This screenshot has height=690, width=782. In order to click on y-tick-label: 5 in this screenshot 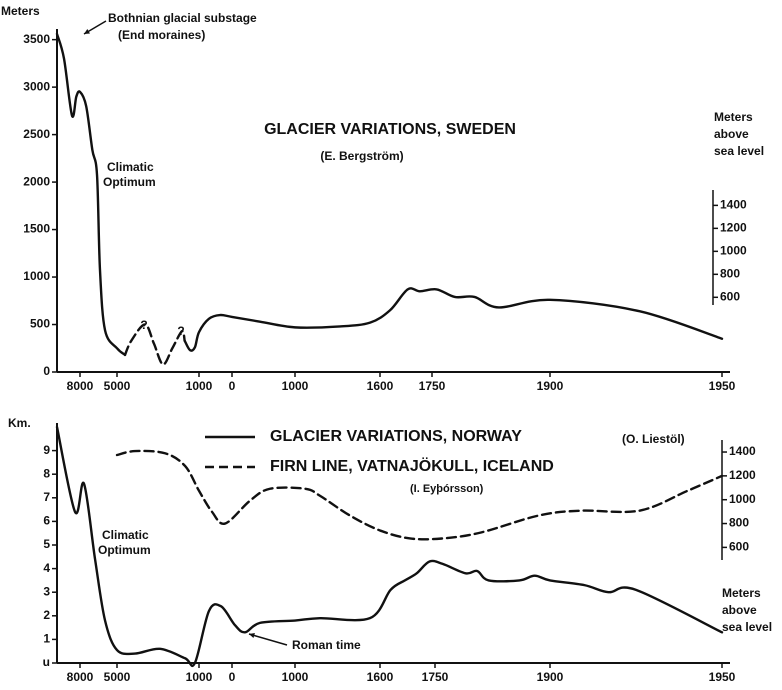, I will do `click(46, 544)`.